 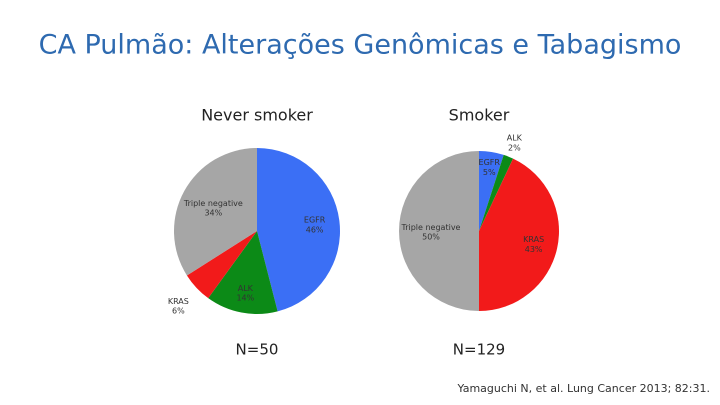 What do you see at coordinates (479, 350) in the screenshot?
I see `pie-note: N=129` at bounding box center [479, 350].